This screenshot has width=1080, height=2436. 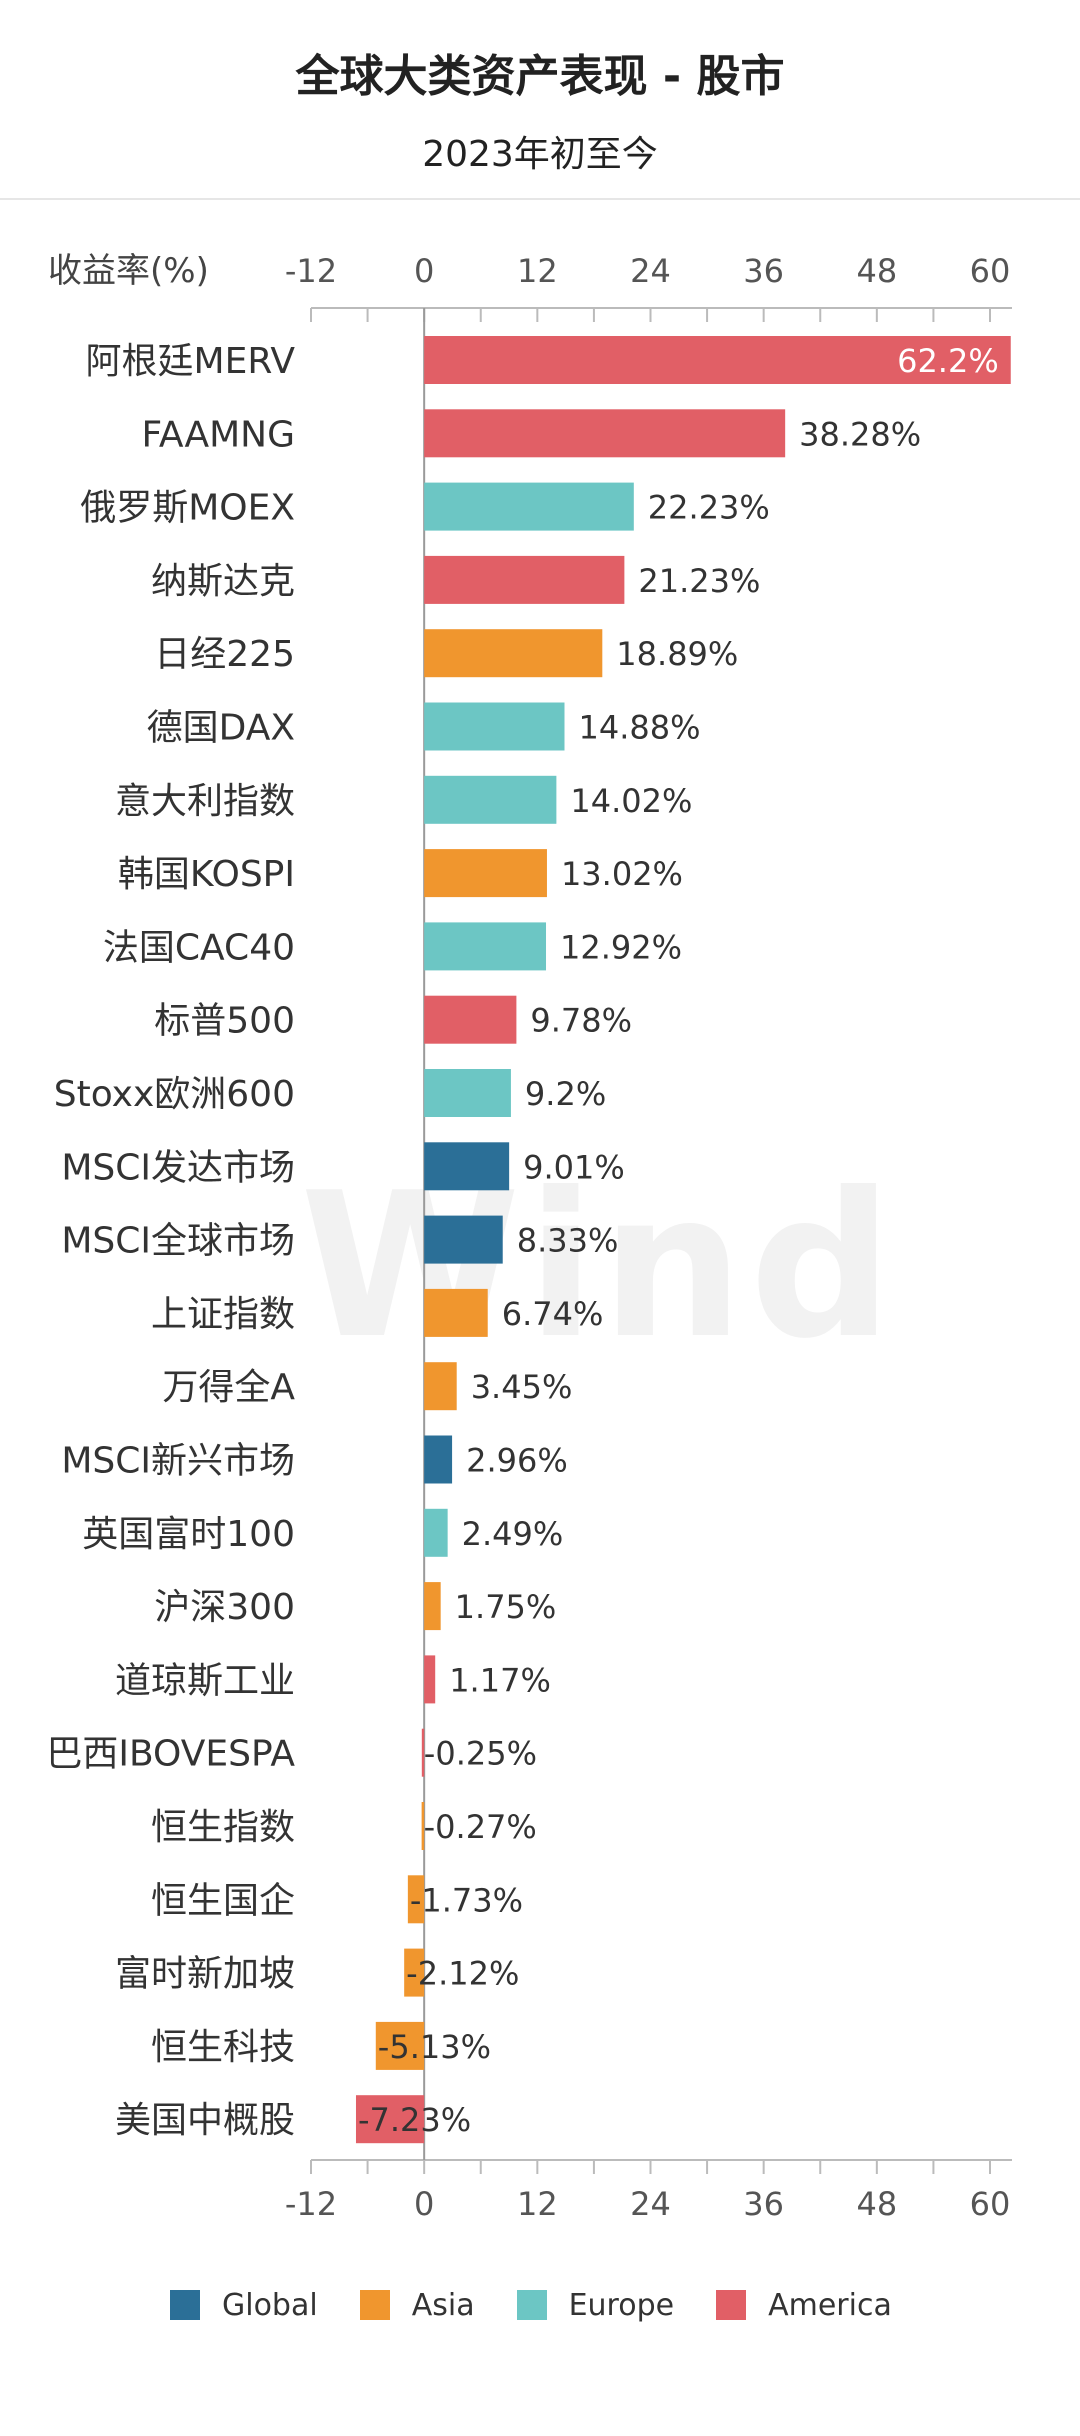 What do you see at coordinates (223, 581) in the screenshot?
I see `category-label: 纳斯达克` at bounding box center [223, 581].